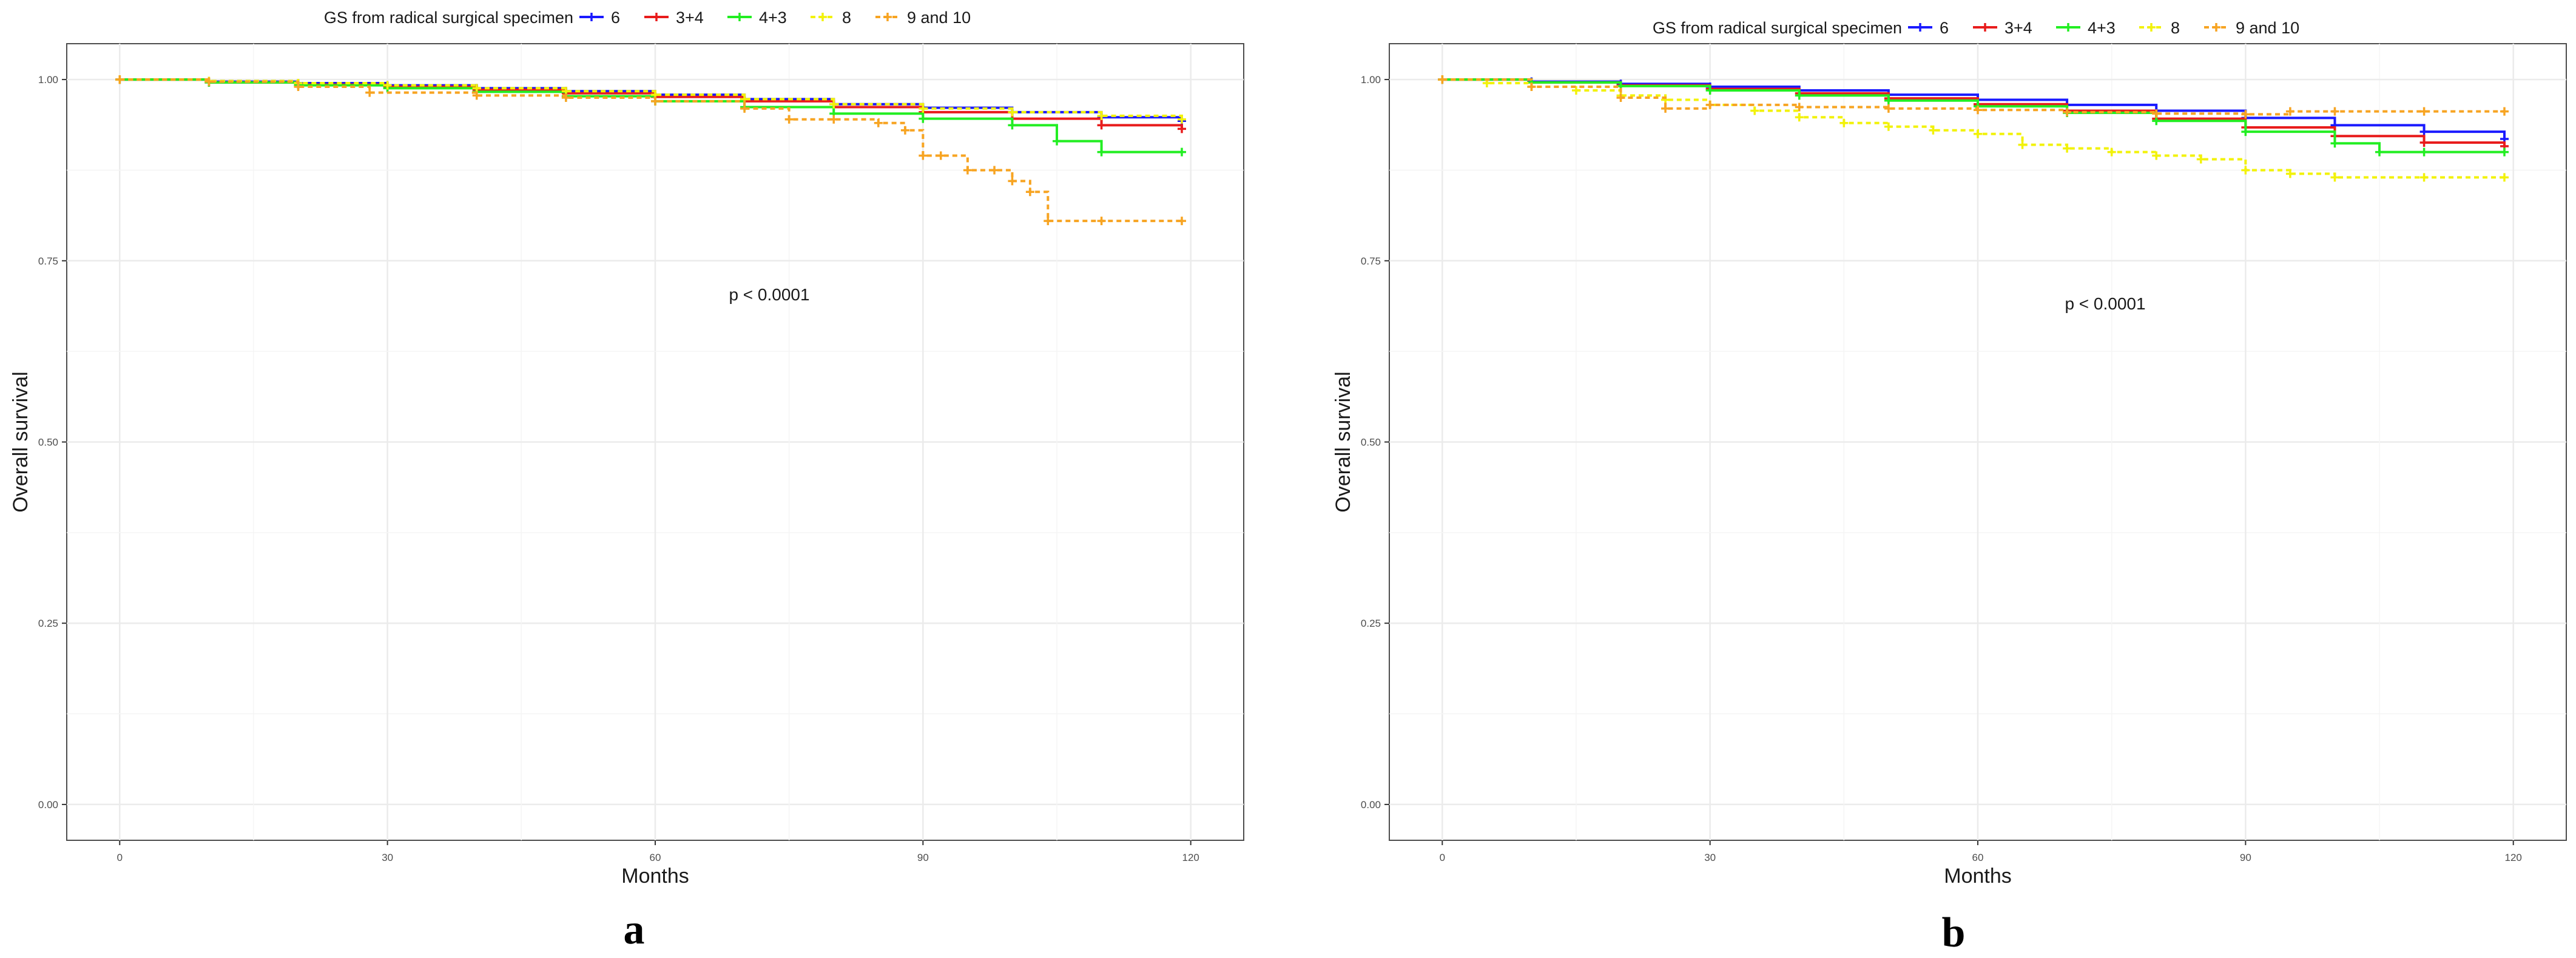 Image resolution: width=2576 pixels, height=958 pixels. Describe the element at coordinates (2246, 857) in the screenshot. I see `x-tick-label: 90` at that location.